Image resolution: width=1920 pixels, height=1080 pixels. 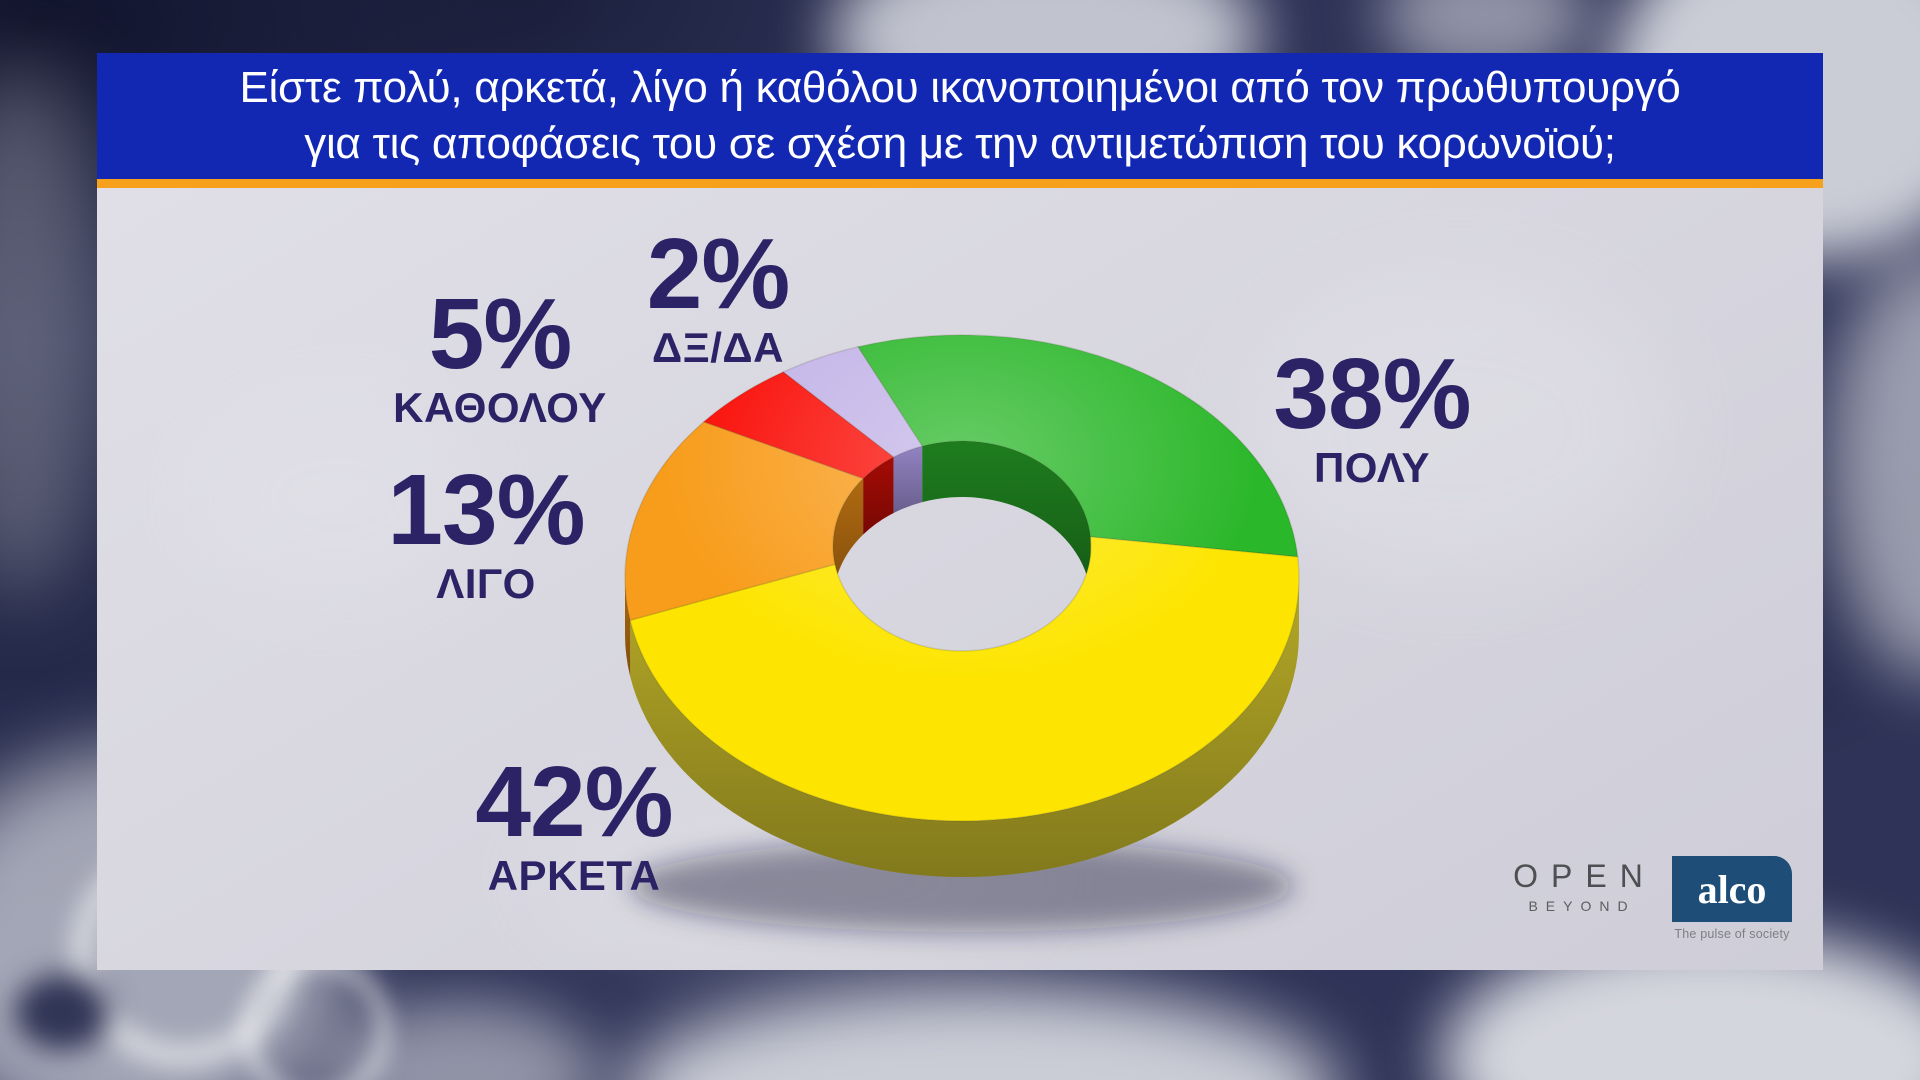 I want to click on slice-label-ligo: 13% ΛΙΓΟ, so click(x=486, y=531).